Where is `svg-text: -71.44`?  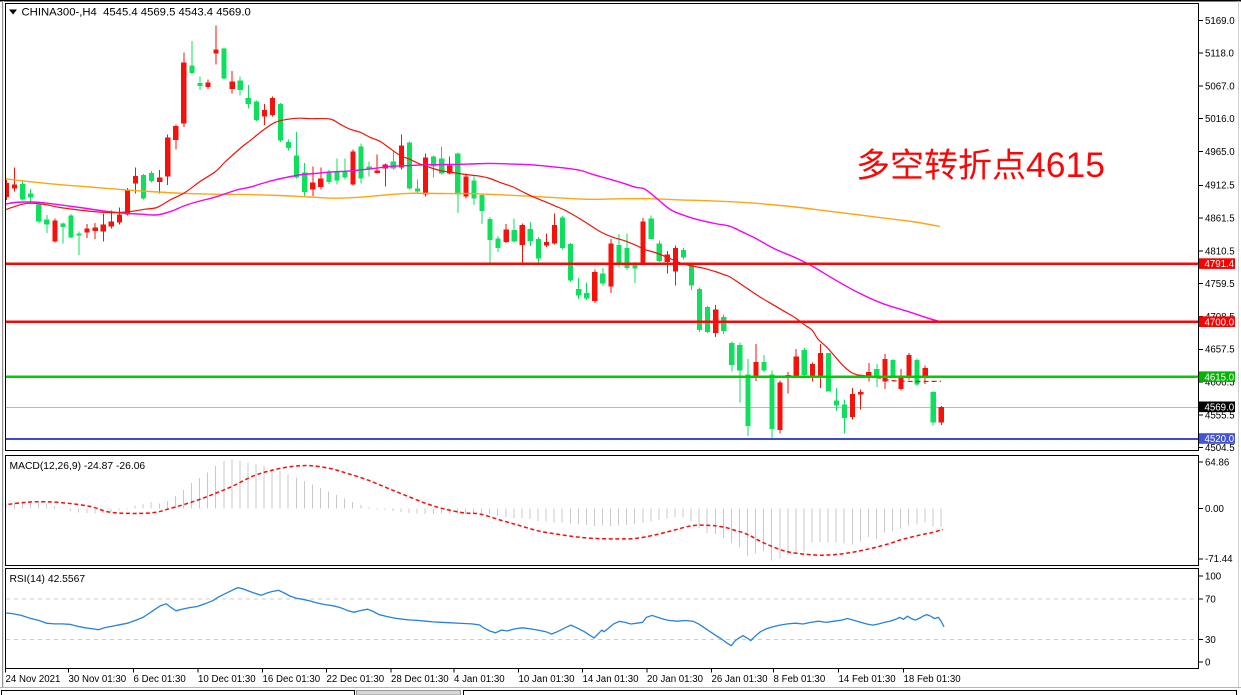
svg-text: -71.44 is located at coordinates (1219, 559).